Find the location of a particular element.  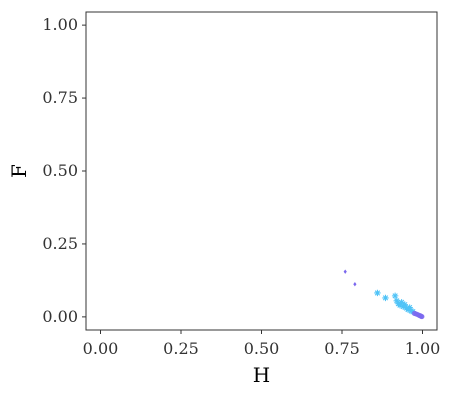

x-axis: 0.00 0.25 0.50 0.75 1.00 is located at coordinates (262, 344).